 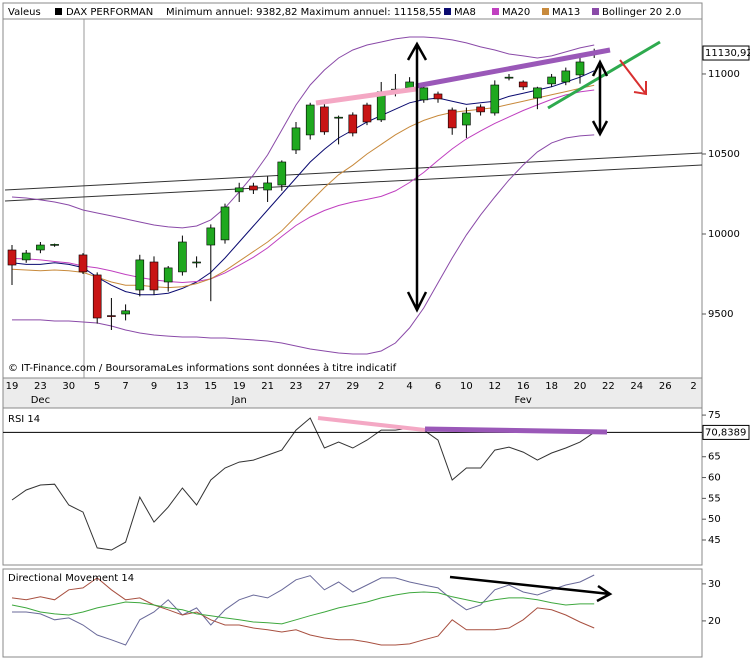 I want to click on x-tick-label: 12, so click(x=494, y=386).